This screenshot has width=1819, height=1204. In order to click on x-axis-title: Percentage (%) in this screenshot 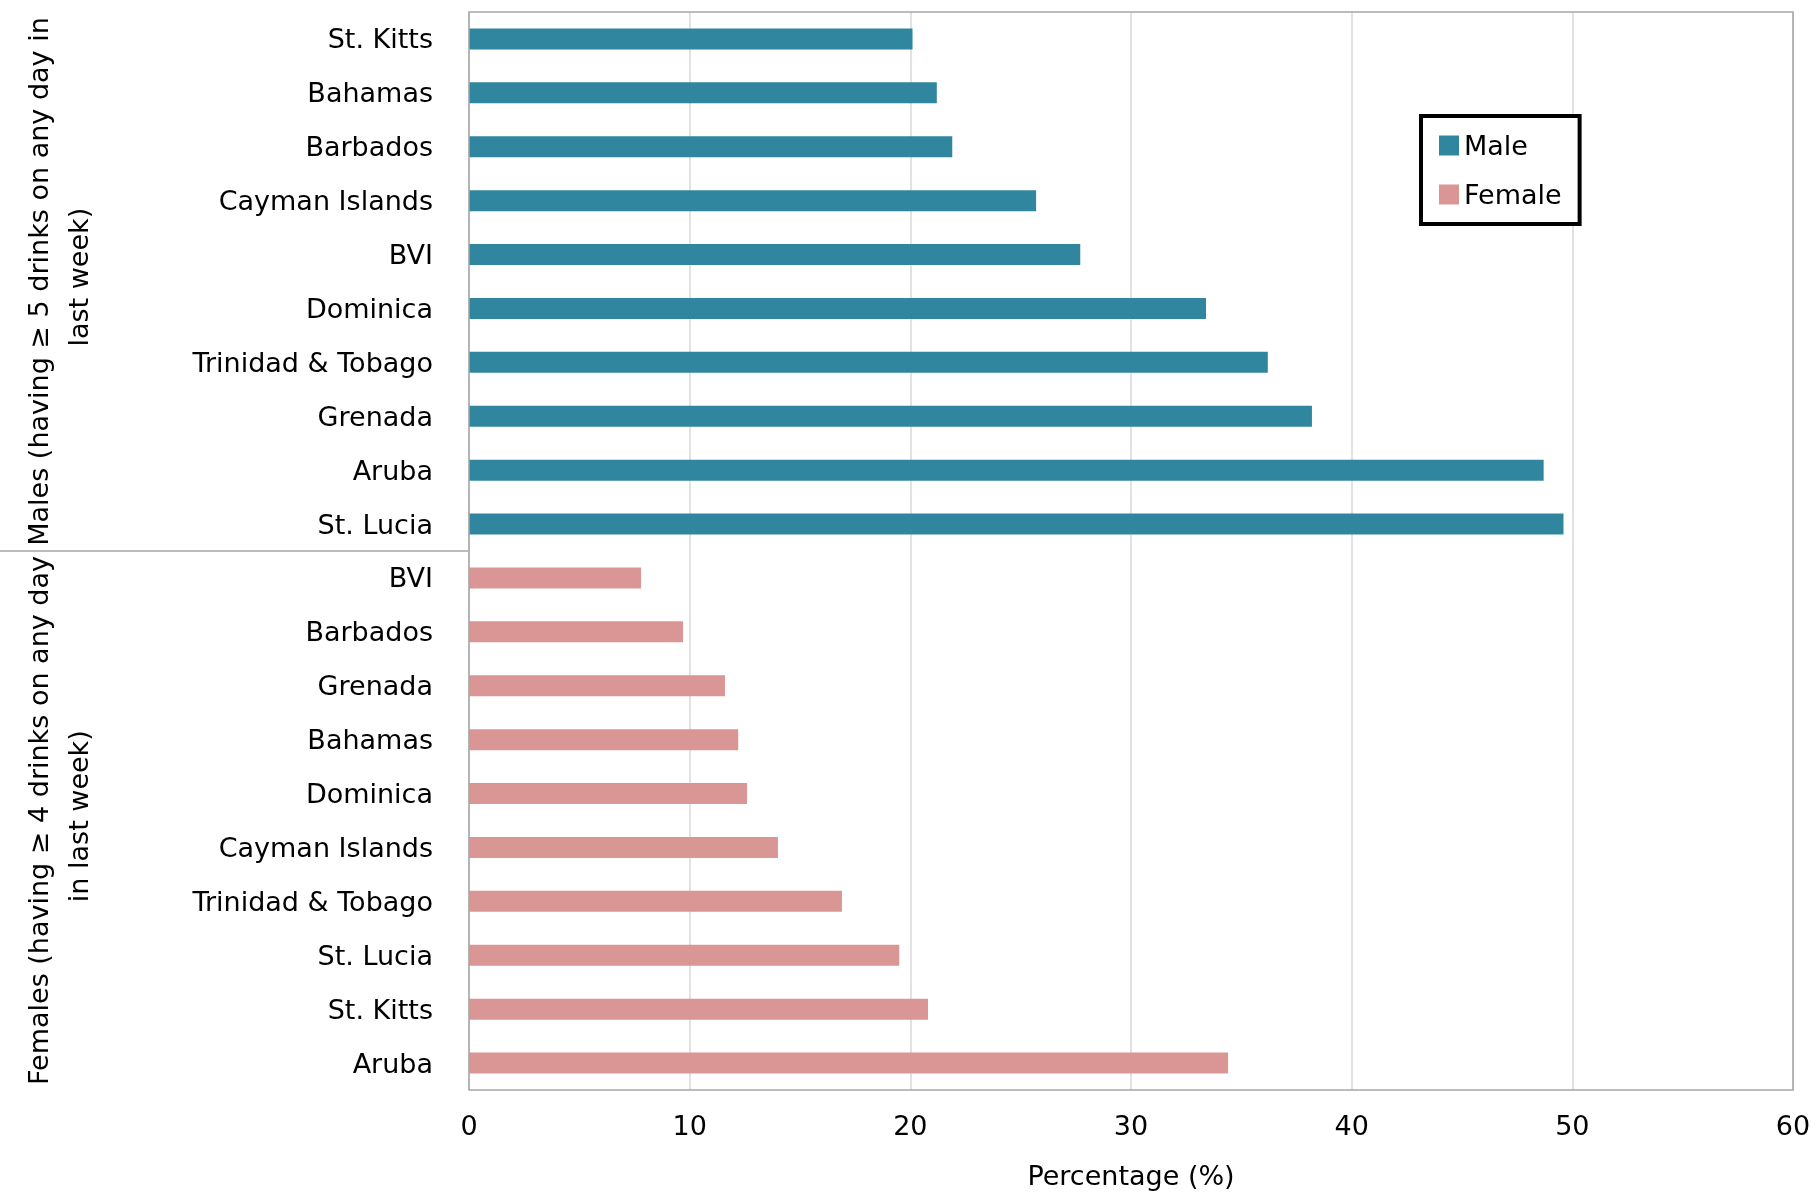, I will do `click(1131, 1175)`.